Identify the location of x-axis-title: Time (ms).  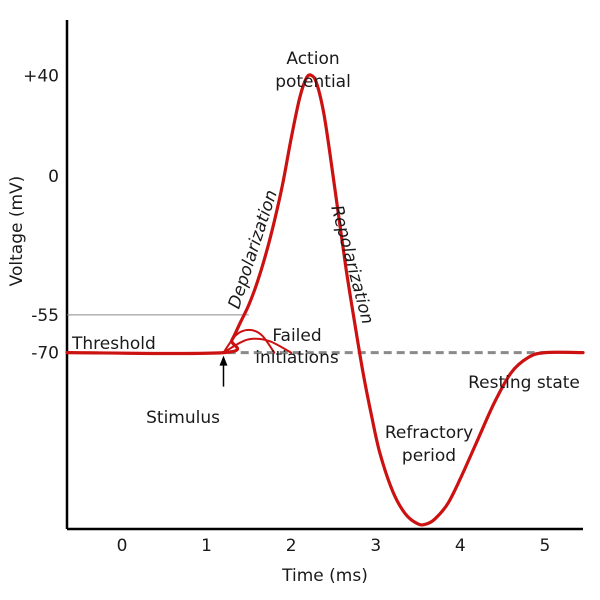
(324, 576).